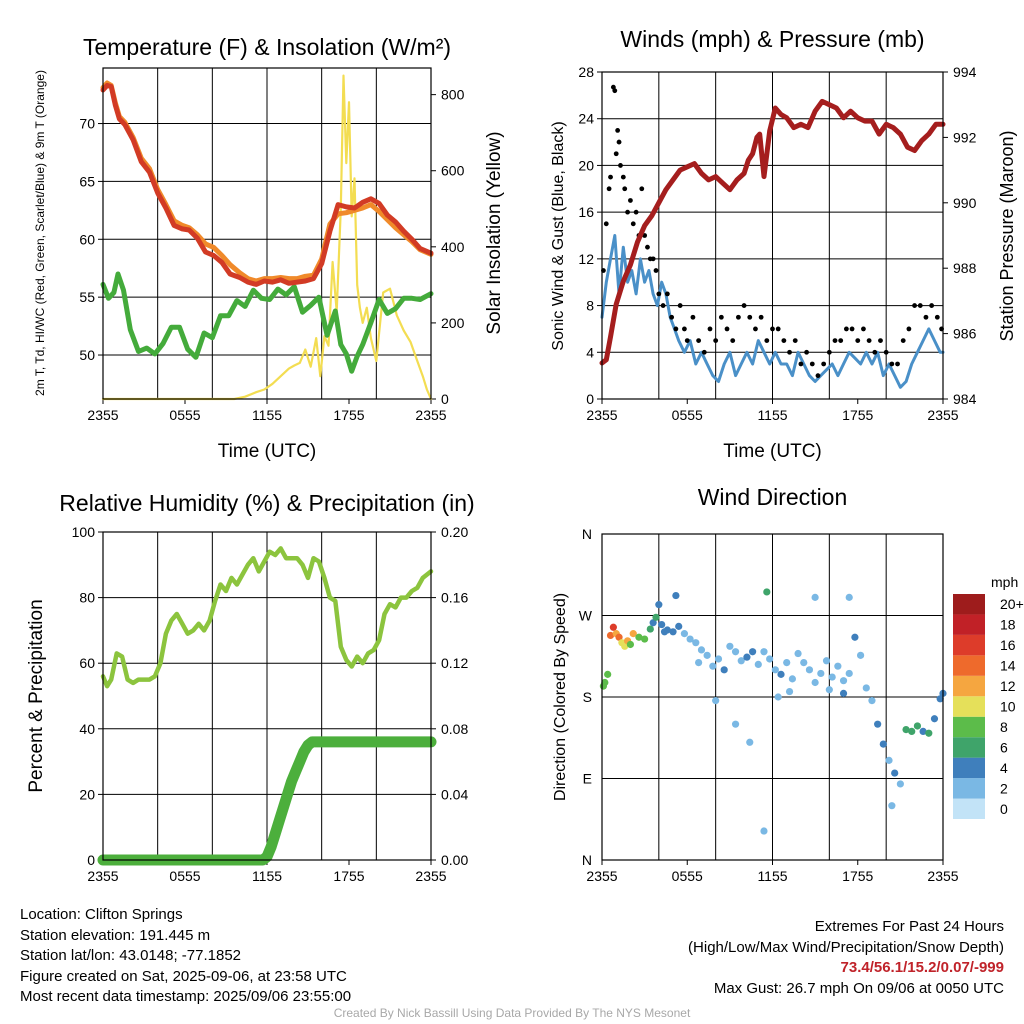 This screenshot has height=1024, width=1024. What do you see at coordinates (586, 616) in the screenshot?
I see `y-tick-label: W` at bounding box center [586, 616].